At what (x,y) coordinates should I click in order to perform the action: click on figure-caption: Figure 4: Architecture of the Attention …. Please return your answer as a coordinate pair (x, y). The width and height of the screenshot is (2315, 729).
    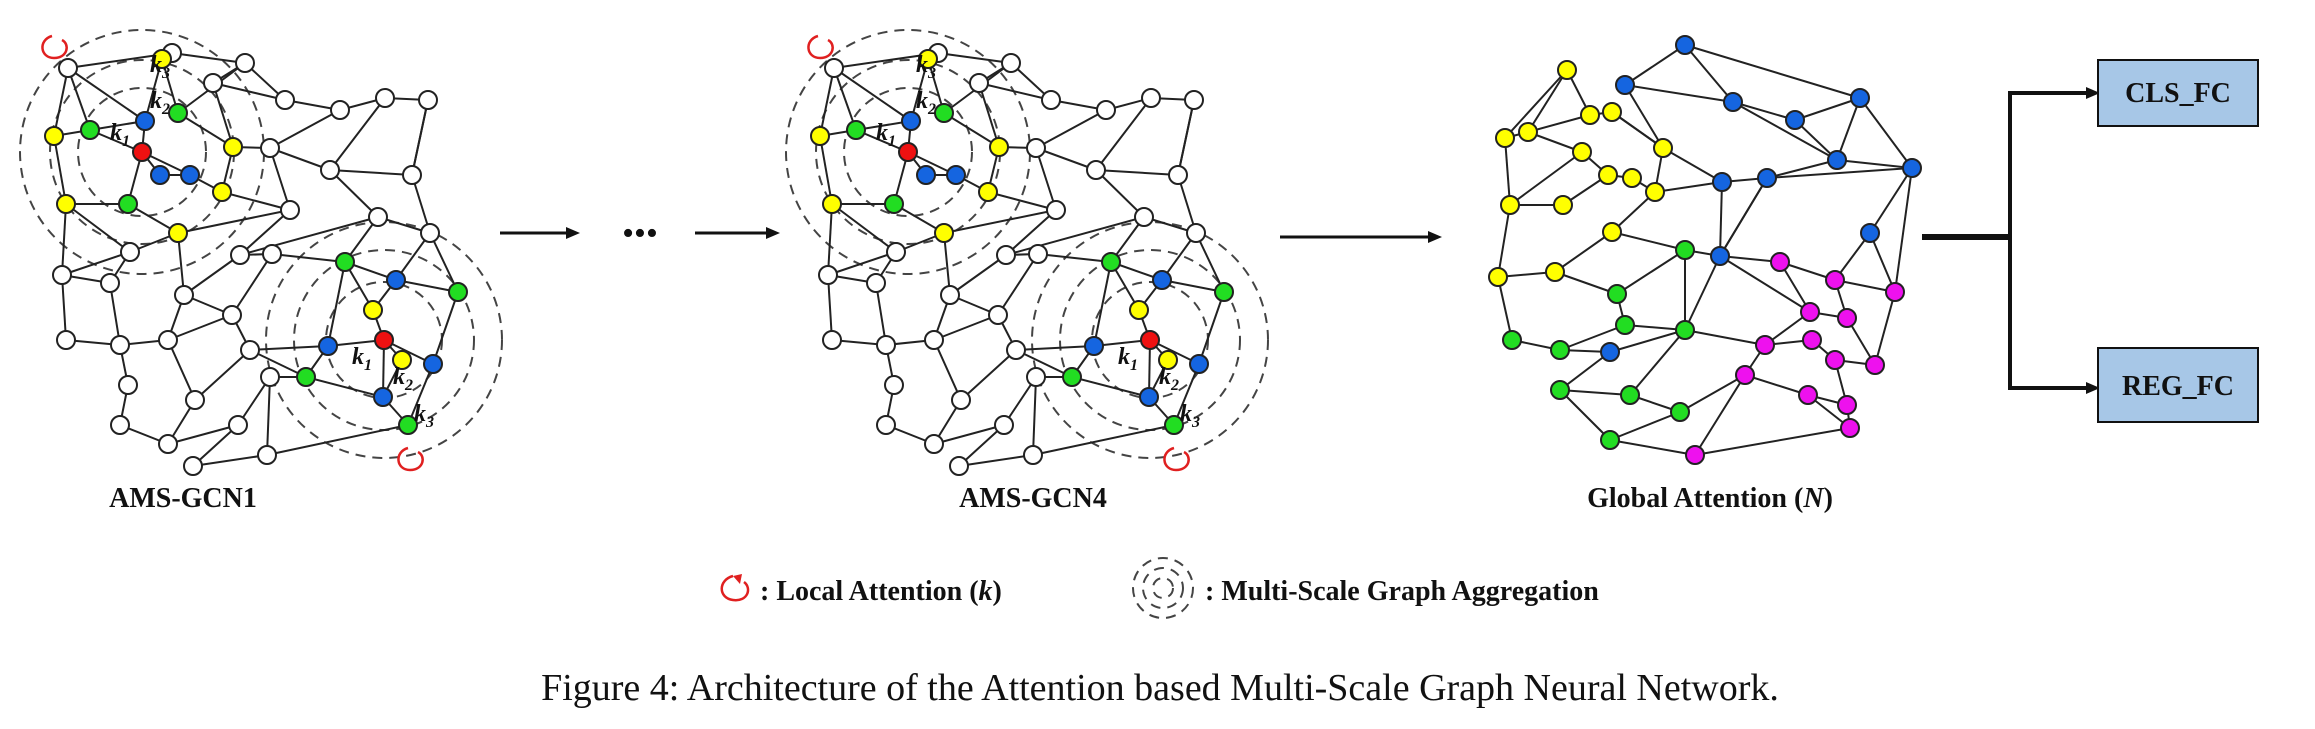
    Looking at the image, I should click on (1160, 688).